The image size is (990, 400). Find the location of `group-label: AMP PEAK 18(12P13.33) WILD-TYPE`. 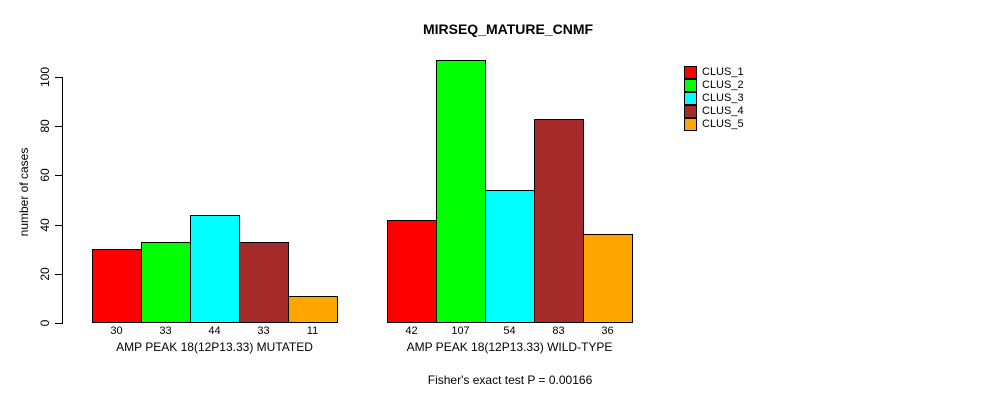

group-label: AMP PEAK 18(12P13.33) WILD-TYPE is located at coordinates (509, 347).